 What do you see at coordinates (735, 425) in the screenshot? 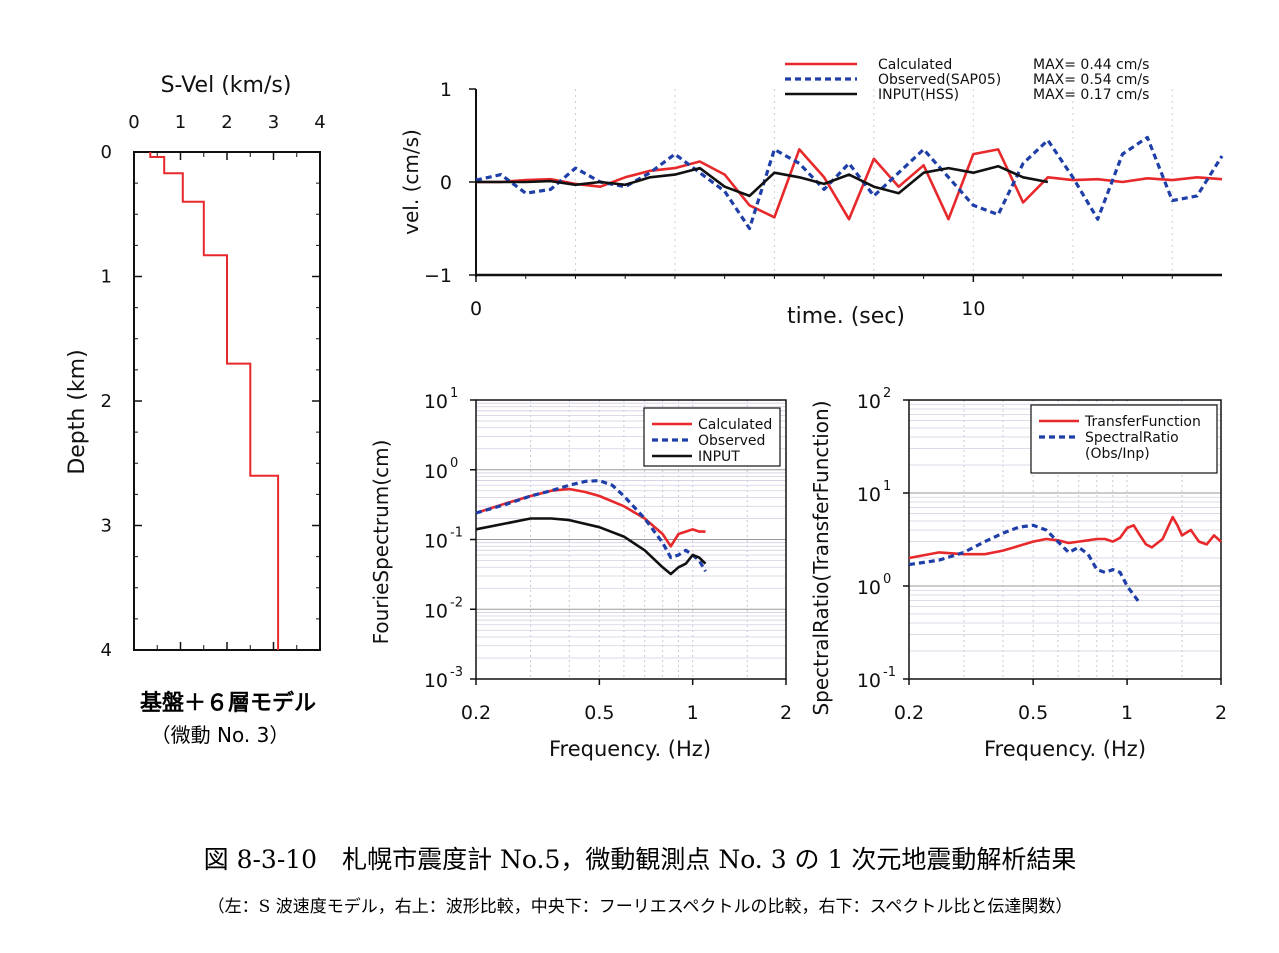
I see `fourier-legend-label: Calculated` at bounding box center [735, 425].